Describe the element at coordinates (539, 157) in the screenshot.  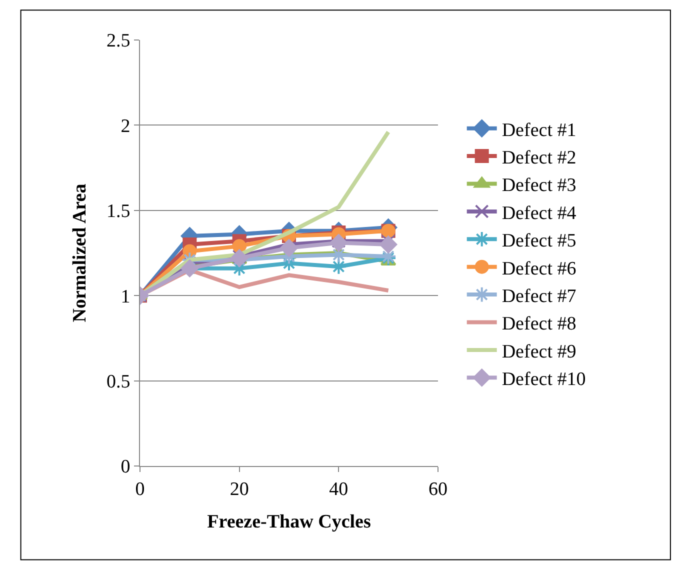
I see `legend-label: Defect #2` at that location.